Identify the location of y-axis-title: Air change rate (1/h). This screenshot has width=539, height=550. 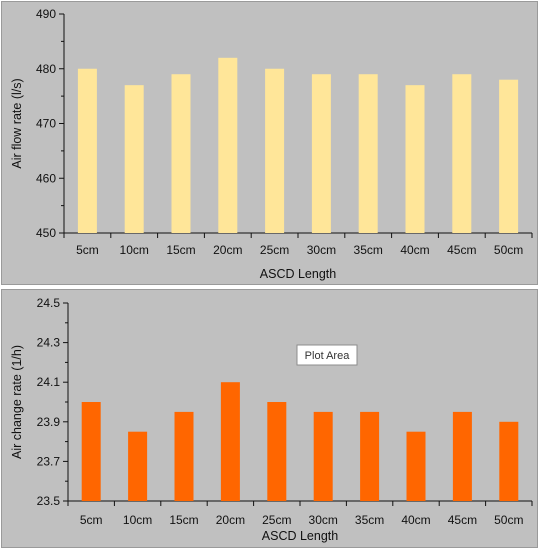
(17, 402).